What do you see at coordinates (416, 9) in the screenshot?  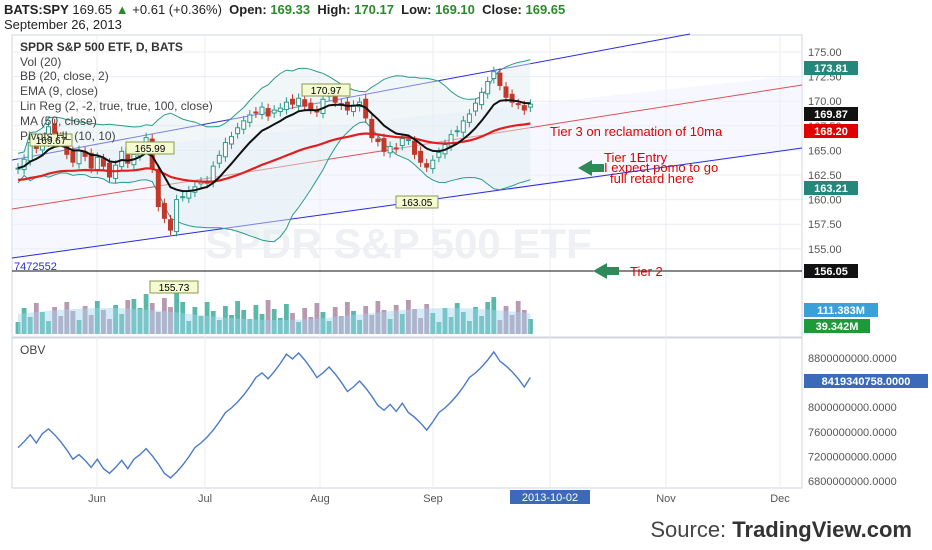 I see `low-label: Low:` at bounding box center [416, 9].